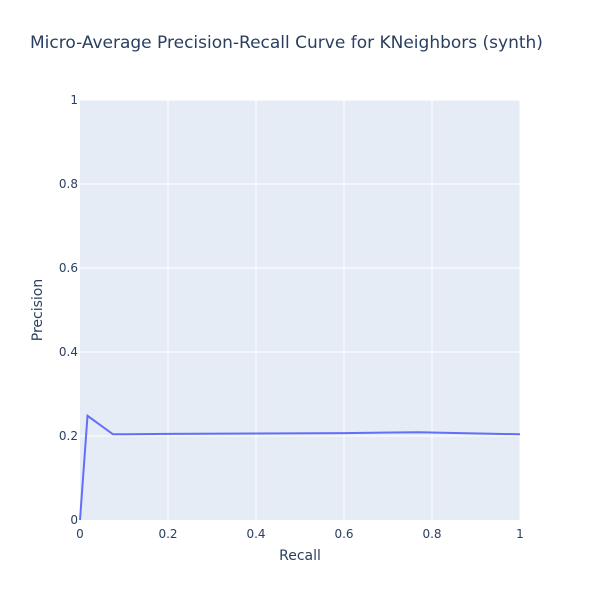 This screenshot has width=600, height=600. Describe the element at coordinates (68, 268) in the screenshot. I see `y-tick-label: 0.6` at that location.